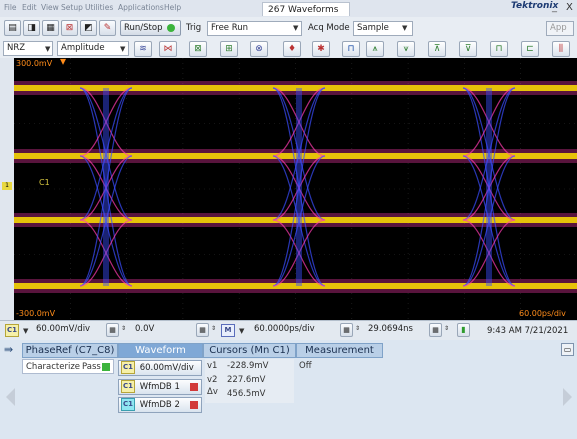  What do you see at coordinates (10, 397) in the screenshot?
I see `scroll-left-icon` at bounding box center [10, 397].